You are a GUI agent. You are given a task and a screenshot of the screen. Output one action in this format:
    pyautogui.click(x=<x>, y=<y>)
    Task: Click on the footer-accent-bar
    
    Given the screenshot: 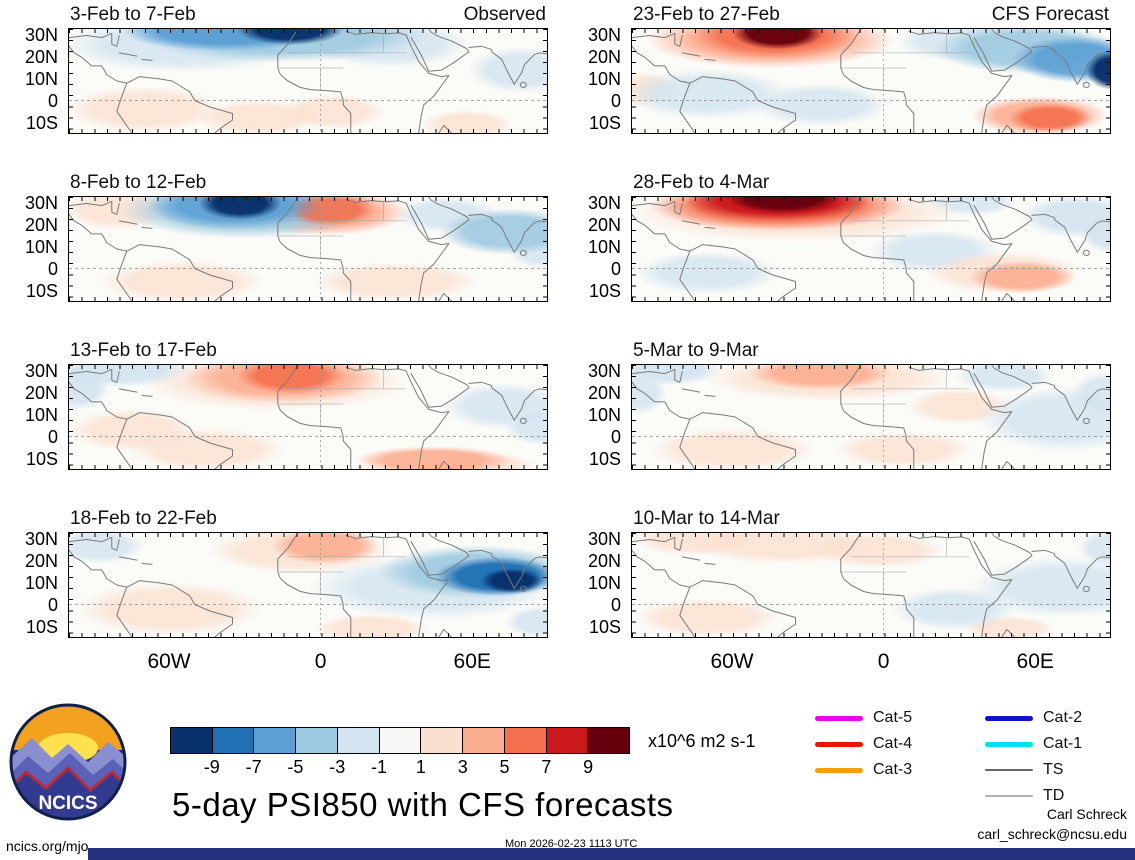 What is the action you would take?
    pyautogui.click(x=611, y=854)
    